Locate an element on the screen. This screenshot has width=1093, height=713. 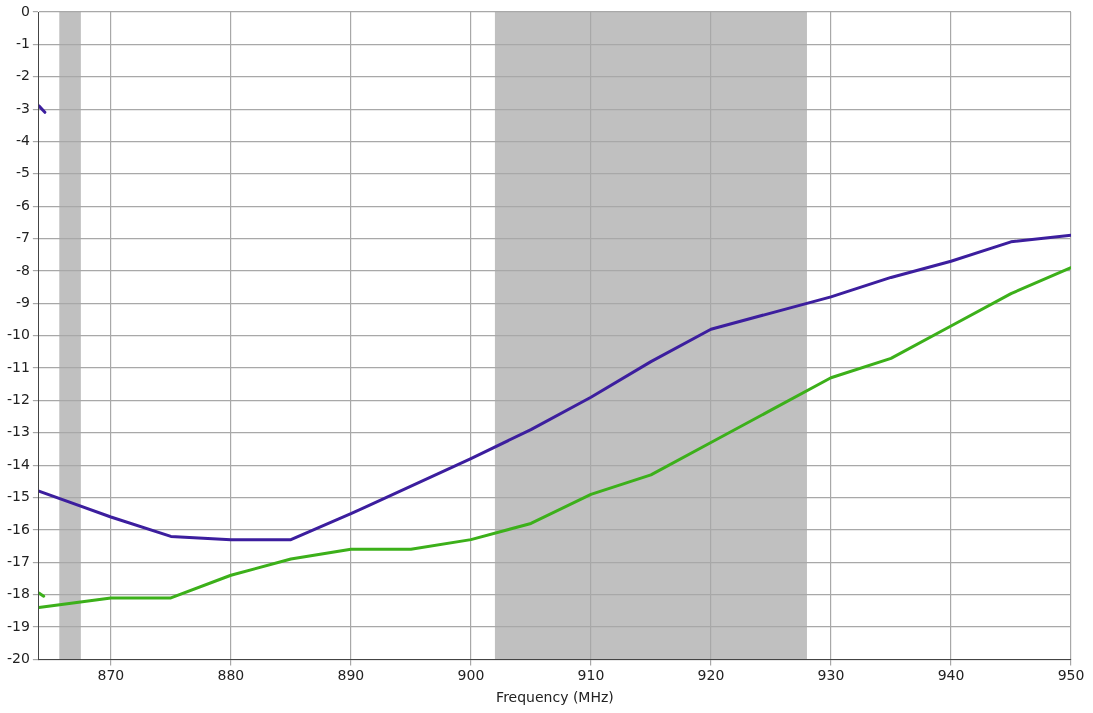
x-tick-label: 920 is located at coordinates (711, 675).